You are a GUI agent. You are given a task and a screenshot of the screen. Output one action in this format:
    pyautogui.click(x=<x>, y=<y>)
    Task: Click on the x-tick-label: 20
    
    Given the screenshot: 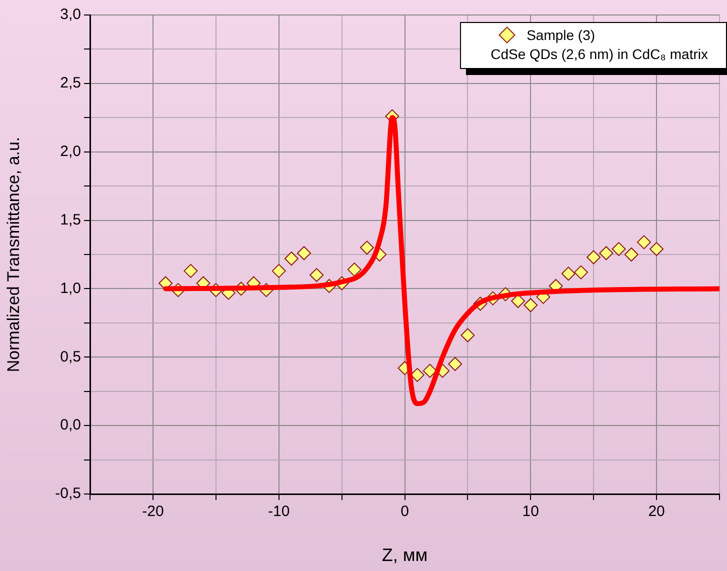 What is the action you would take?
    pyautogui.click(x=656, y=511)
    